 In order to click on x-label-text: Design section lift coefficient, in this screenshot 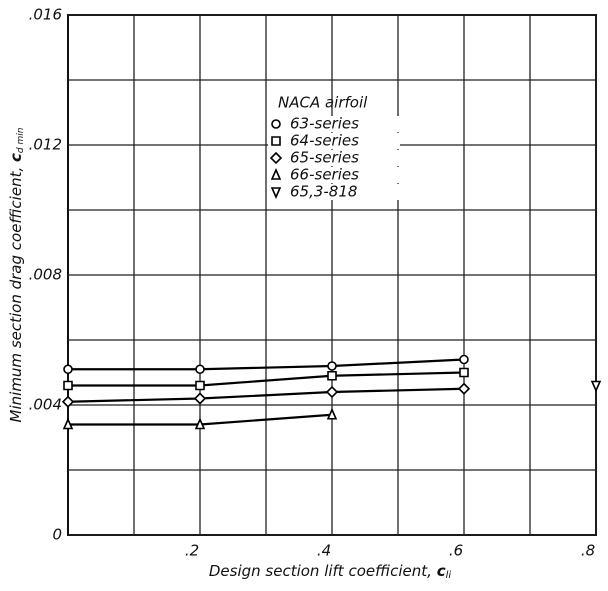, I will do `click(320, 571)`.